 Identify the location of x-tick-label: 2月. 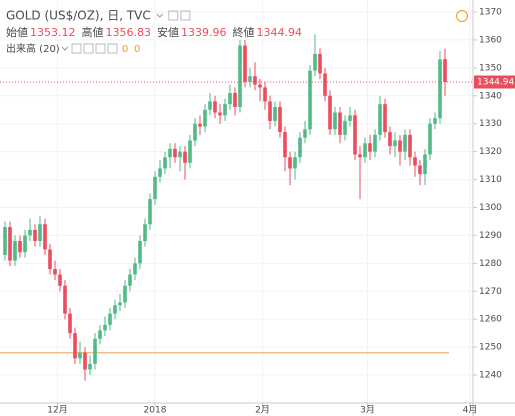
(262, 410).